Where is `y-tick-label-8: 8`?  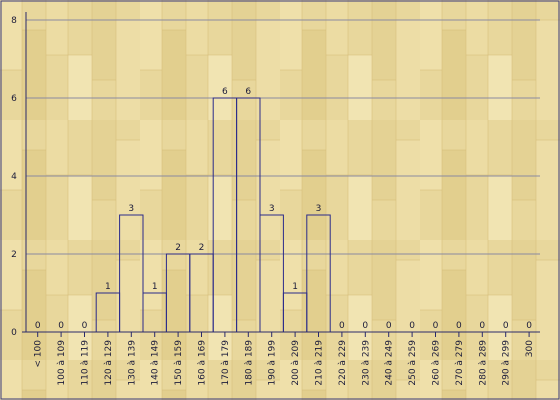
y-tick-label-8: 8 is located at coordinates (14, 21).